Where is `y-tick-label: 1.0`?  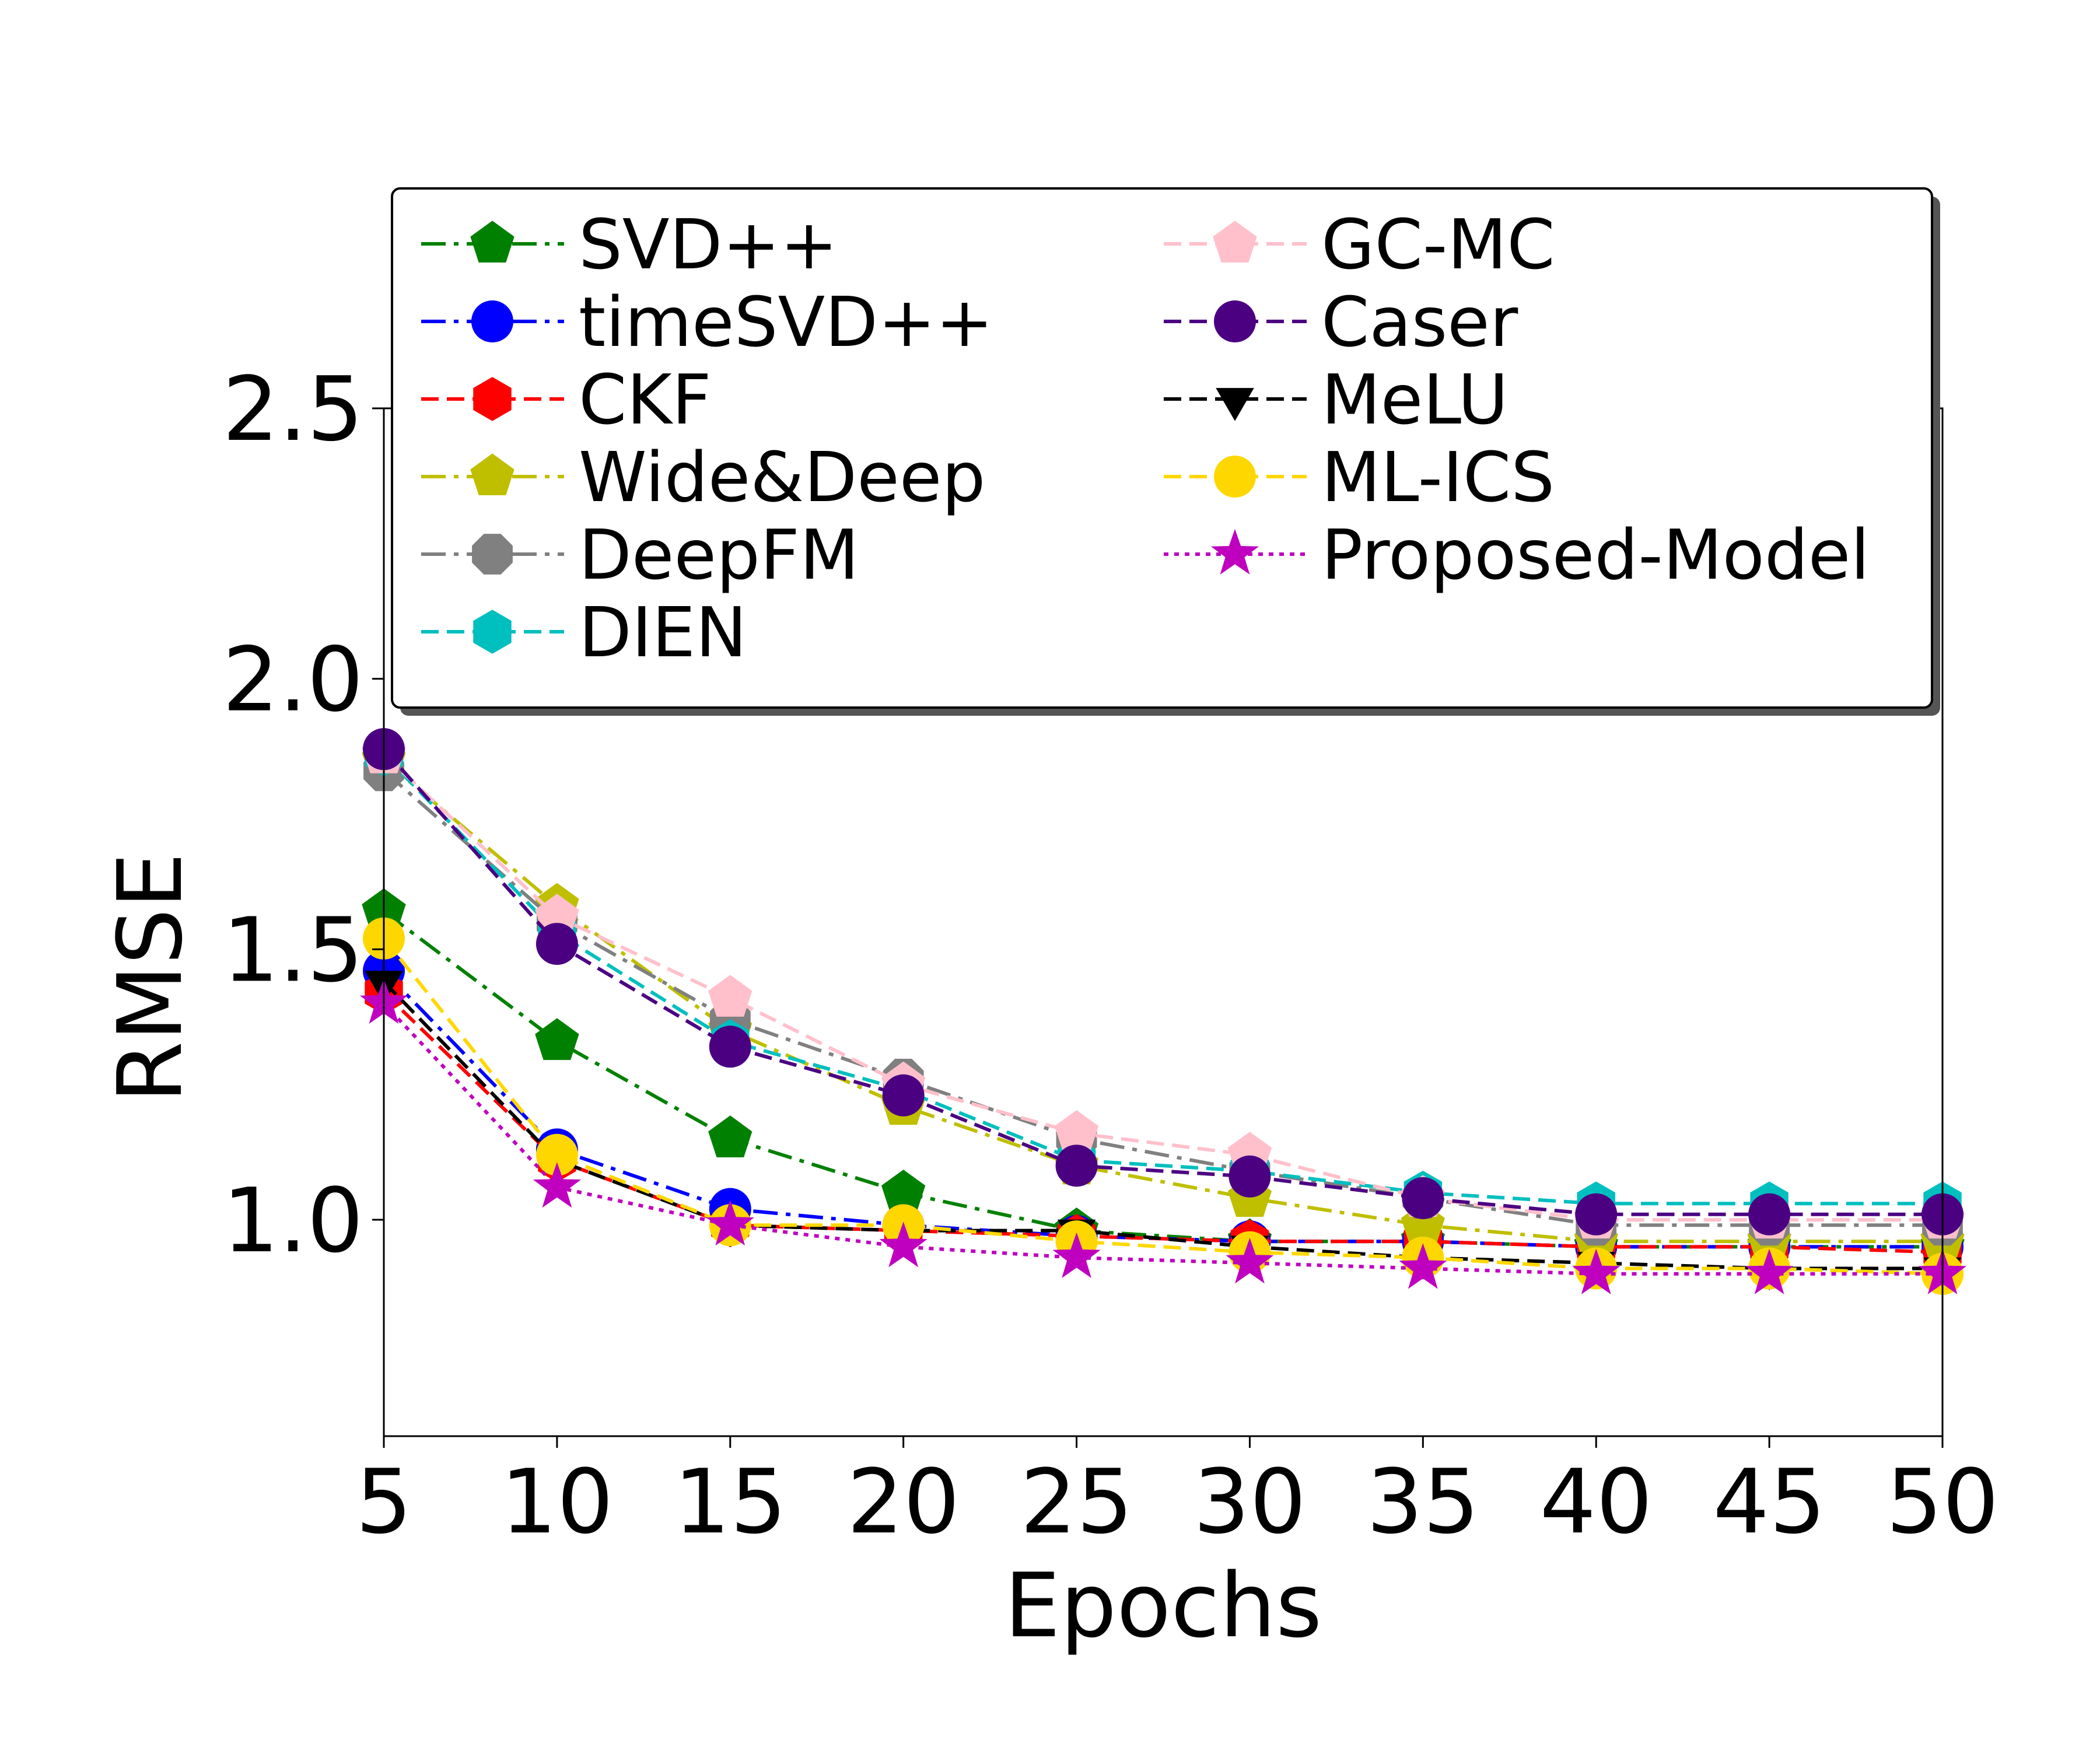 y-tick-label: 1.0 is located at coordinates (292, 1220).